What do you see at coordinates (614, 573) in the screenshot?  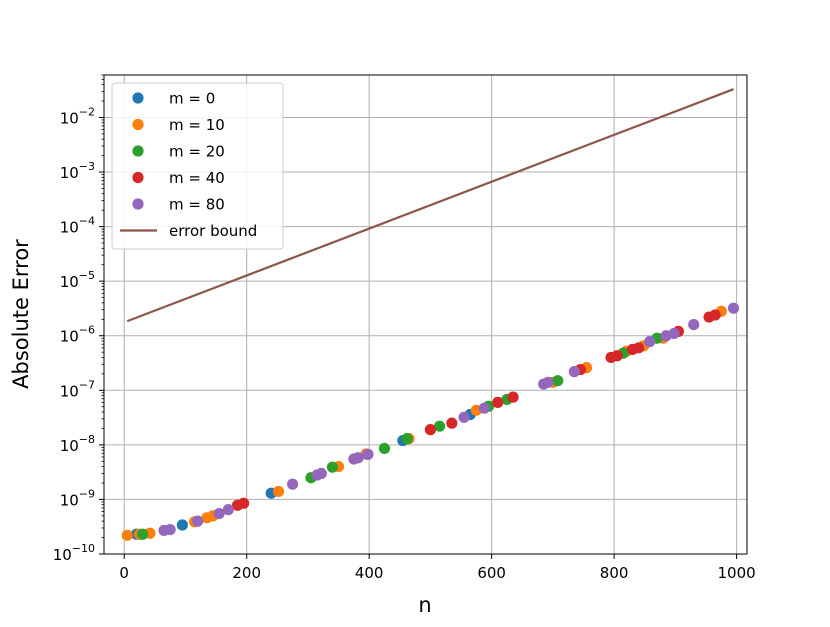 I see `x-tick-label: 800` at bounding box center [614, 573].